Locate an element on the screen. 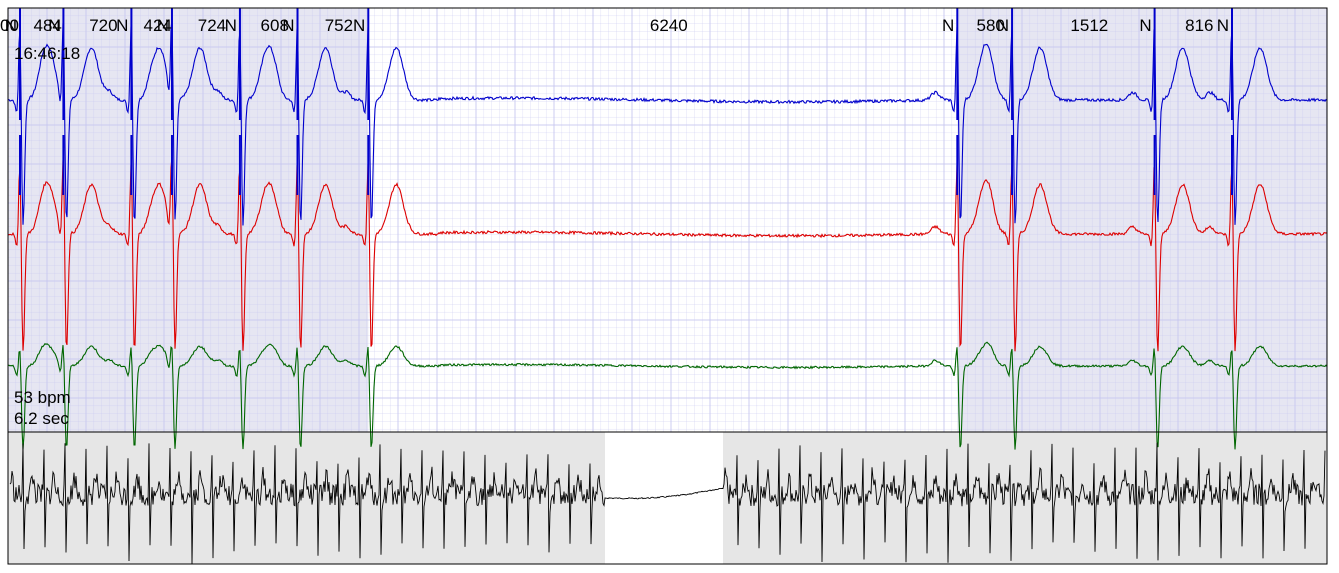  rr-interval-label: 724 is located at coordinates (212, 25).